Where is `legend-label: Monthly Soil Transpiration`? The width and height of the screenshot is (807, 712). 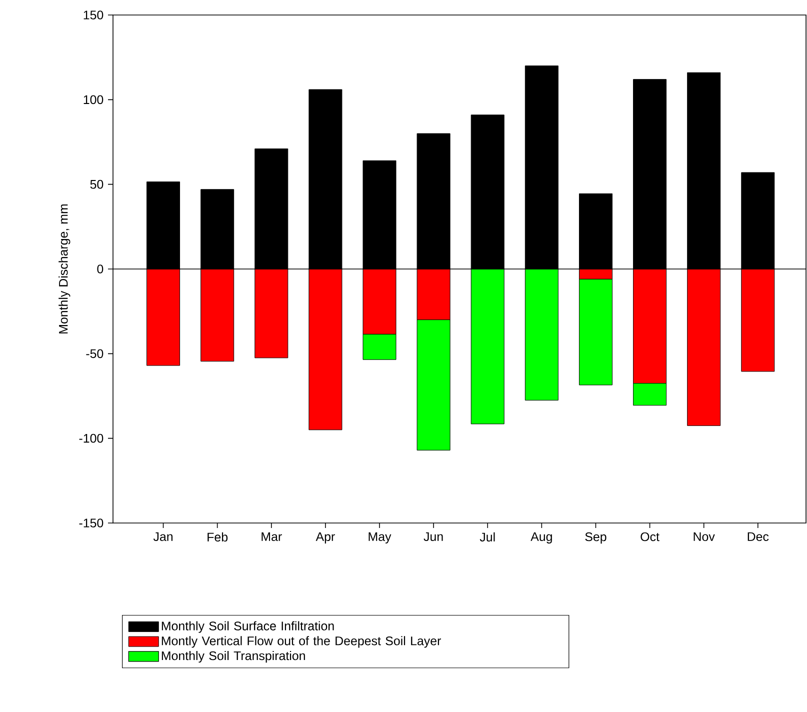 legend-label: Monthly Soil Transpiration is located at coordinates (233, 656).